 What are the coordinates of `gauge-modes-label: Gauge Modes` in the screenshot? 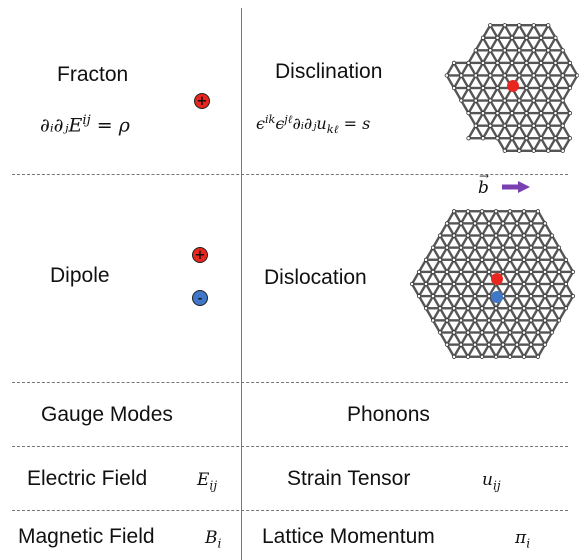 It's located at (107, 414).